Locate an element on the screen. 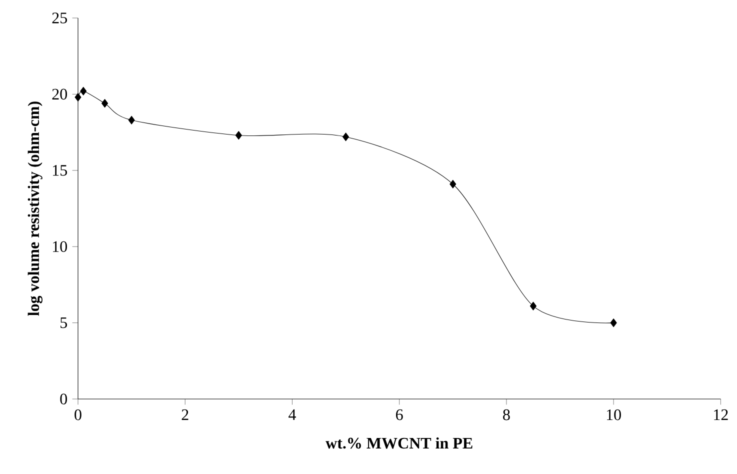 The height and width of the screenshot is (474, 737). y-tick-label: 15 is located at coordinates (60, 170).